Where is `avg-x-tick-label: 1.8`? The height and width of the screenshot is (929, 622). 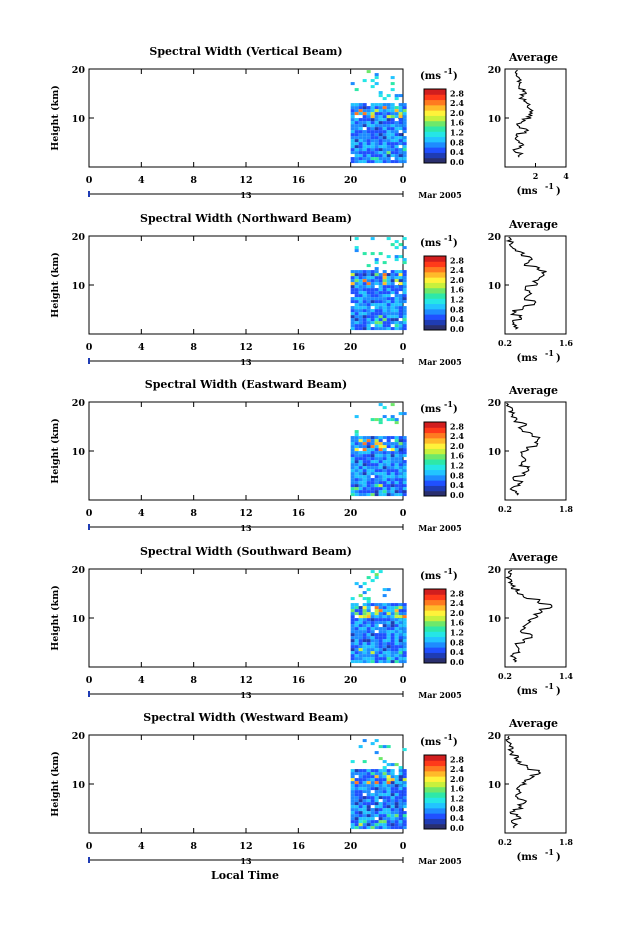 avg-x-tick-label: 1.8 is located at coordinates (566, 509).